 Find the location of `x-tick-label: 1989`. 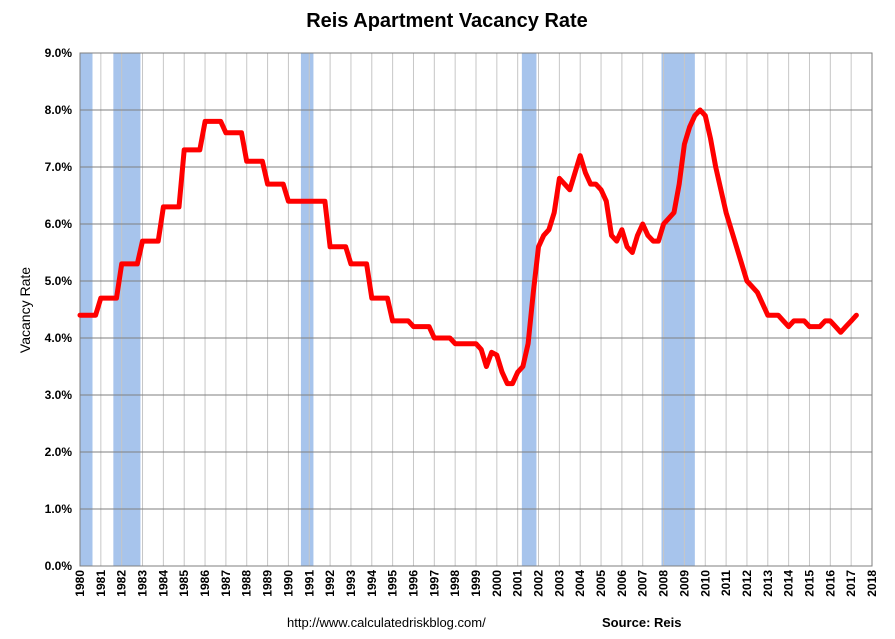

x-tick-label: 1989 is located at coordinates (268, 583).